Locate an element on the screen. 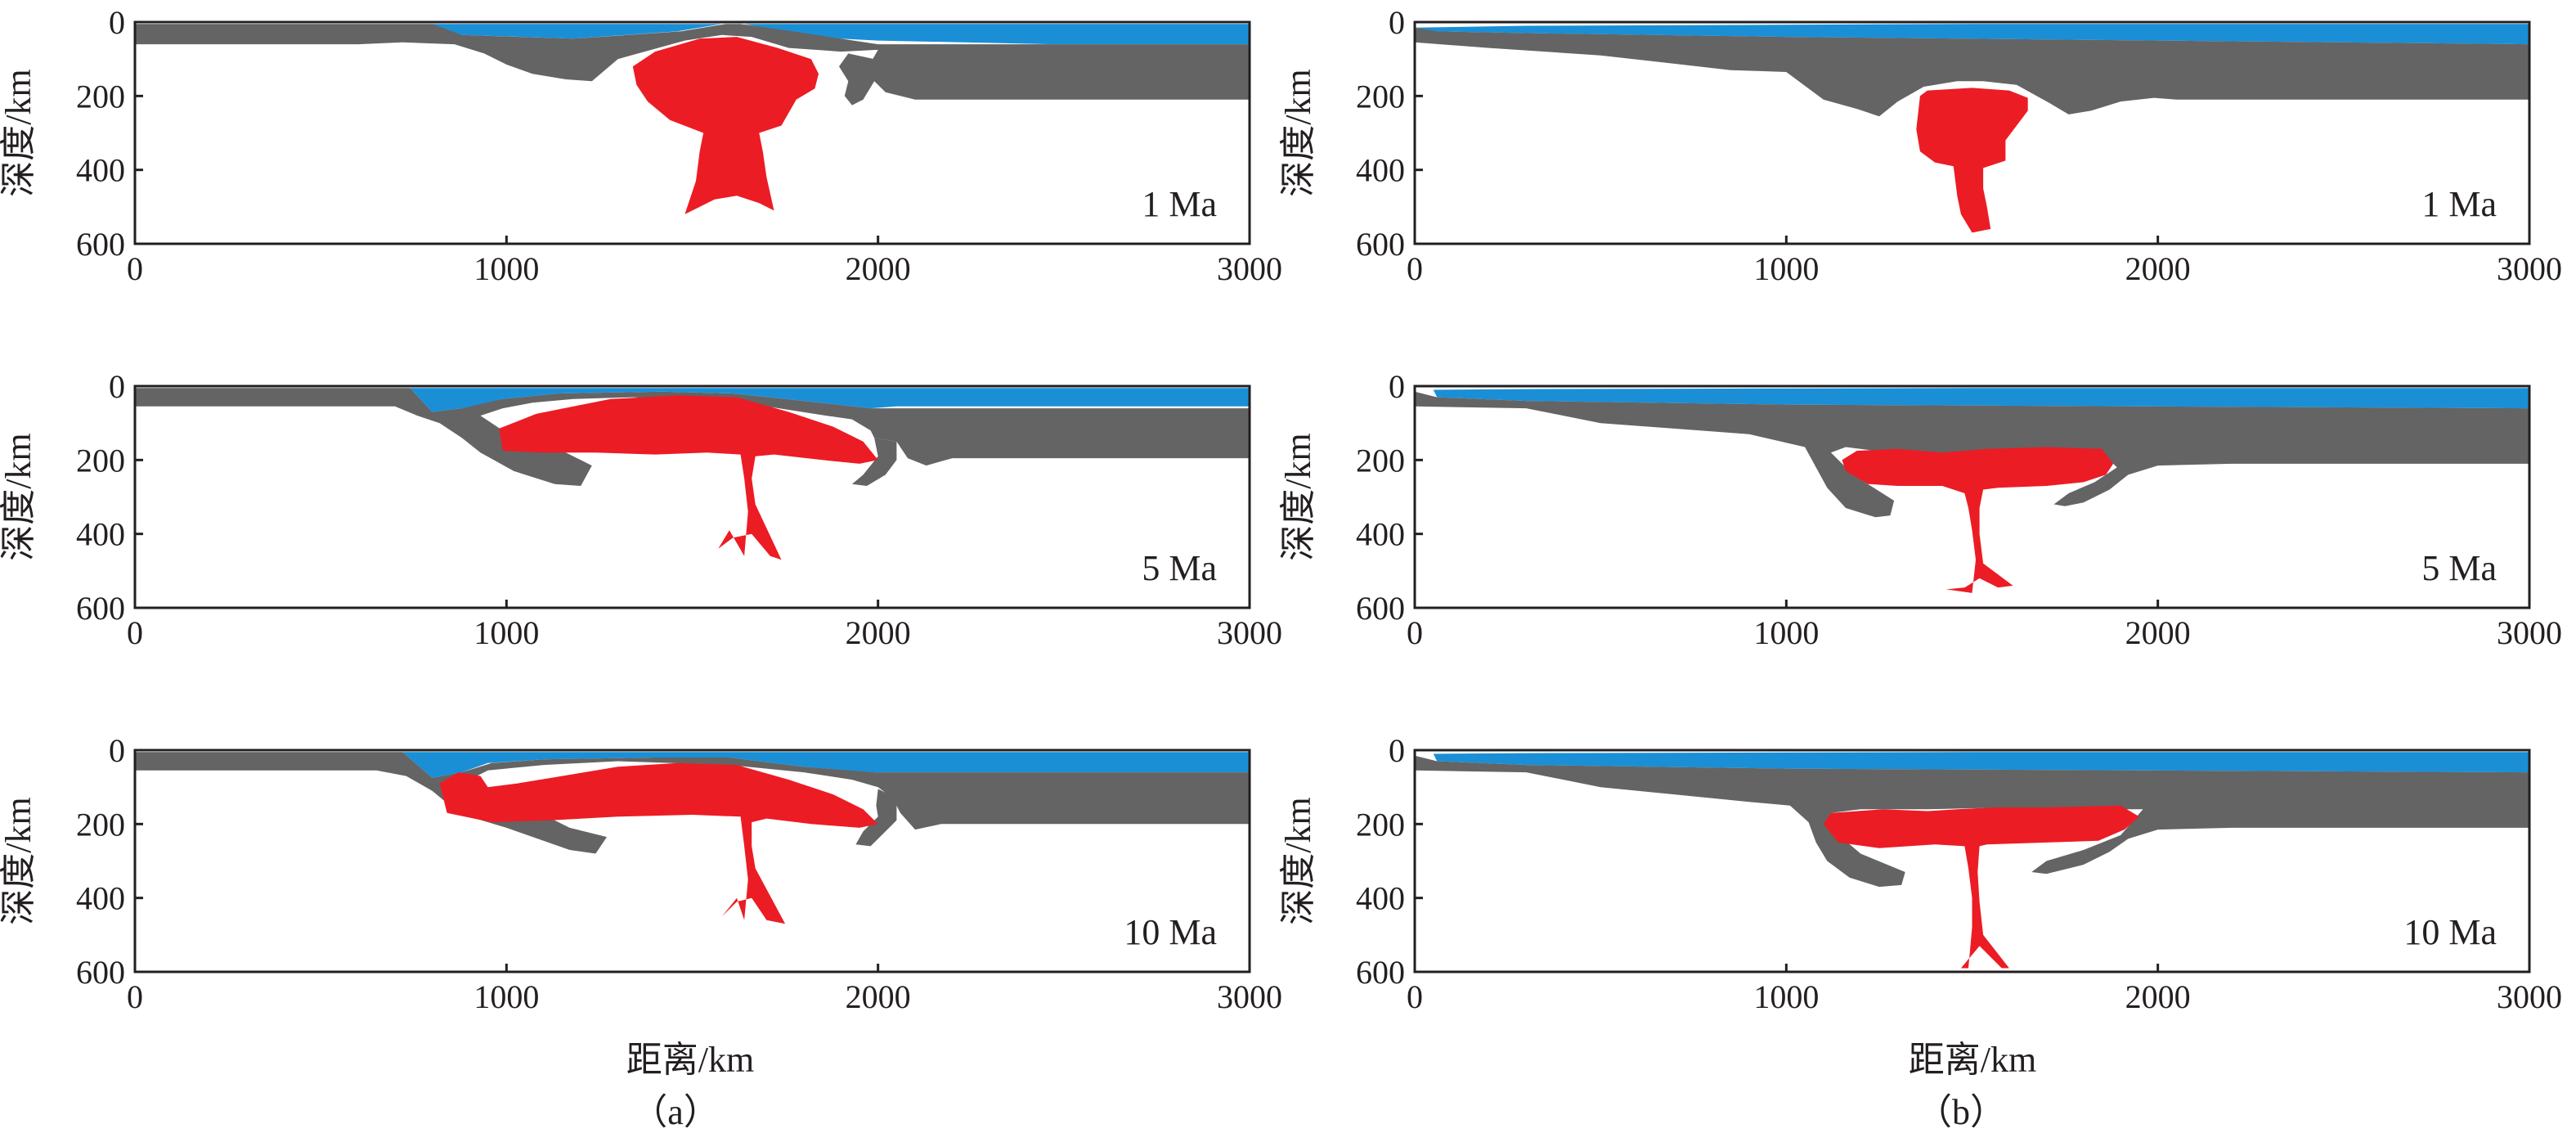  panel-a-1: 0 1000 2000 3000 0 200 400 600 深度/km 1 Ma is located at coordinates (641, 145).